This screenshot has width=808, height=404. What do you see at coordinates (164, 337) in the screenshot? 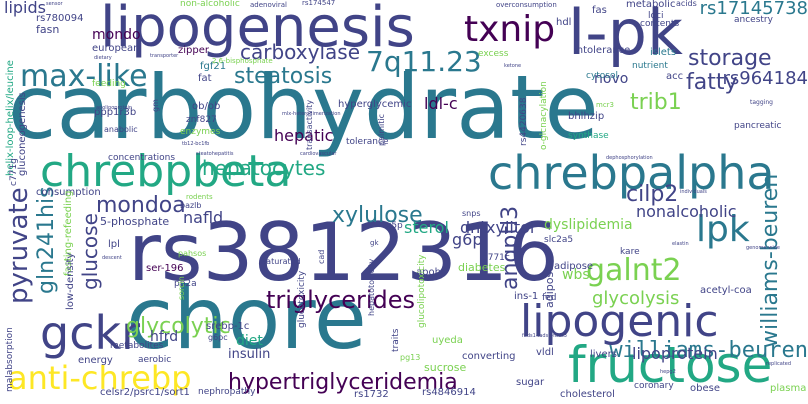
I see `word-hfrd: hfrd` at bounding box center [164, 337].